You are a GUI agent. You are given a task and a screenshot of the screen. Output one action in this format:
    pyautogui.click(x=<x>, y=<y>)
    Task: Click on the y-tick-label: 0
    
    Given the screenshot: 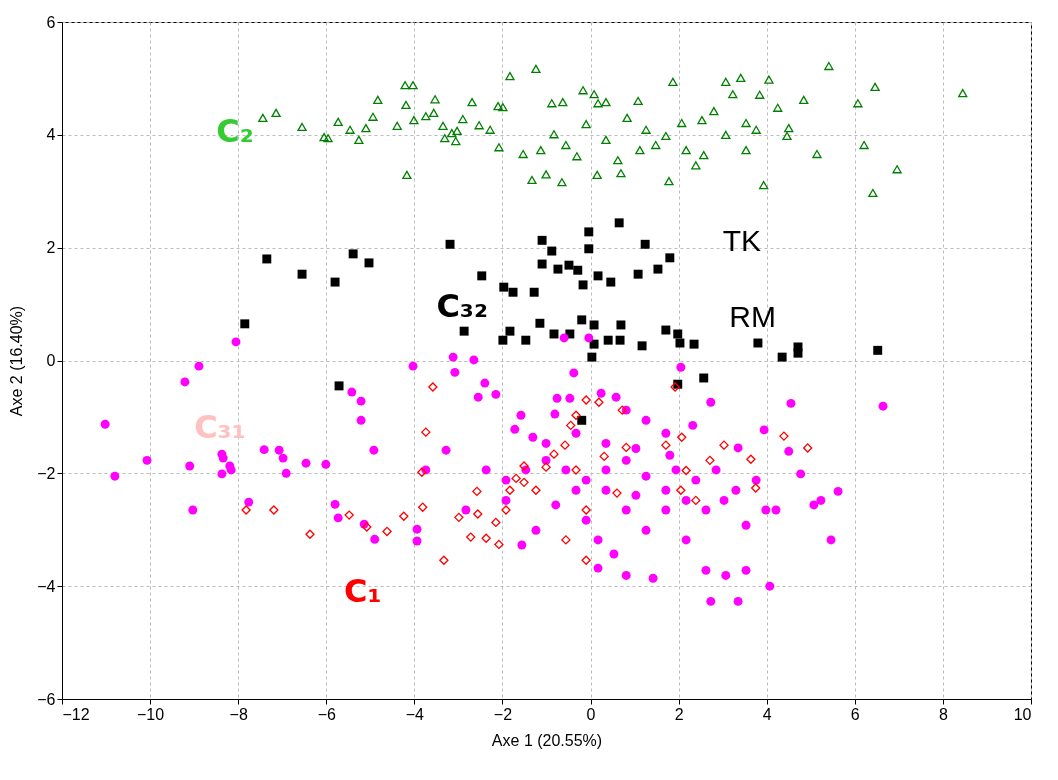 What is the action you would take?
    pyautogui.click(x=51, y=360)
    